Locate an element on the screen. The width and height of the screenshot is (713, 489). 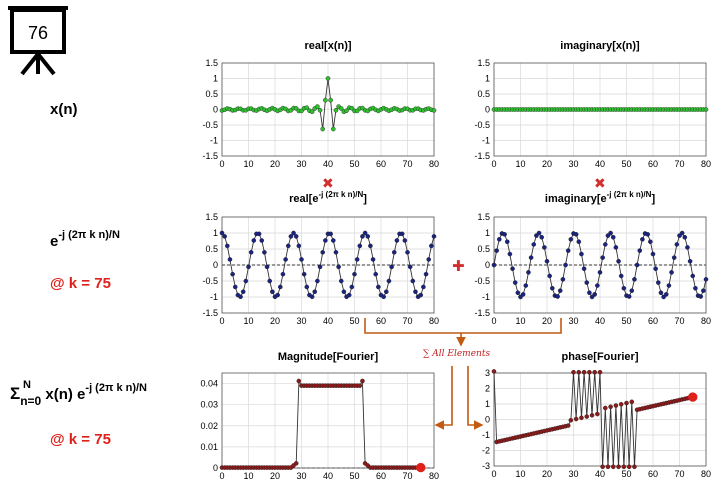
sum-exponent: -j (2π k n)/N is located at coordinates (116, 388).